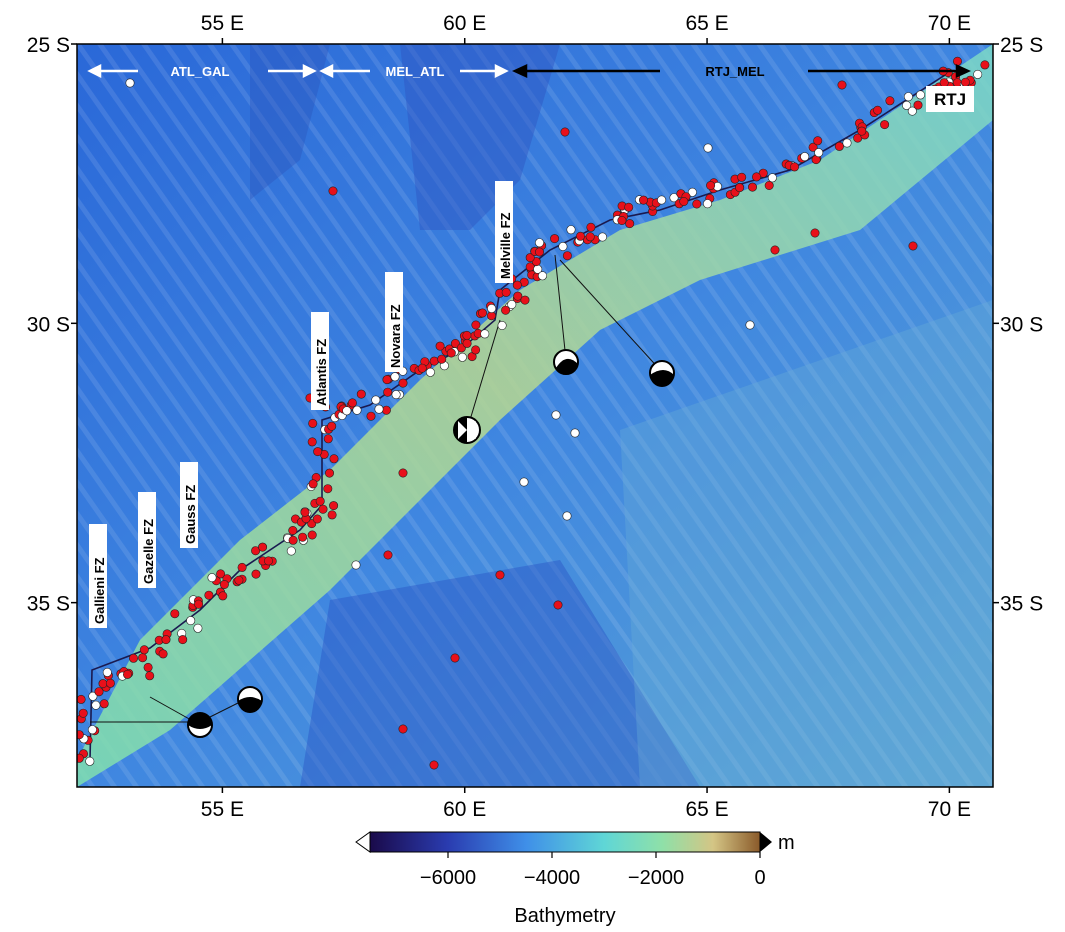 The image size is (1065, 932). Describe the element at coordinates (564, 916) in the screenshot. I see `colorbar-title: Bathymetry` at that location.